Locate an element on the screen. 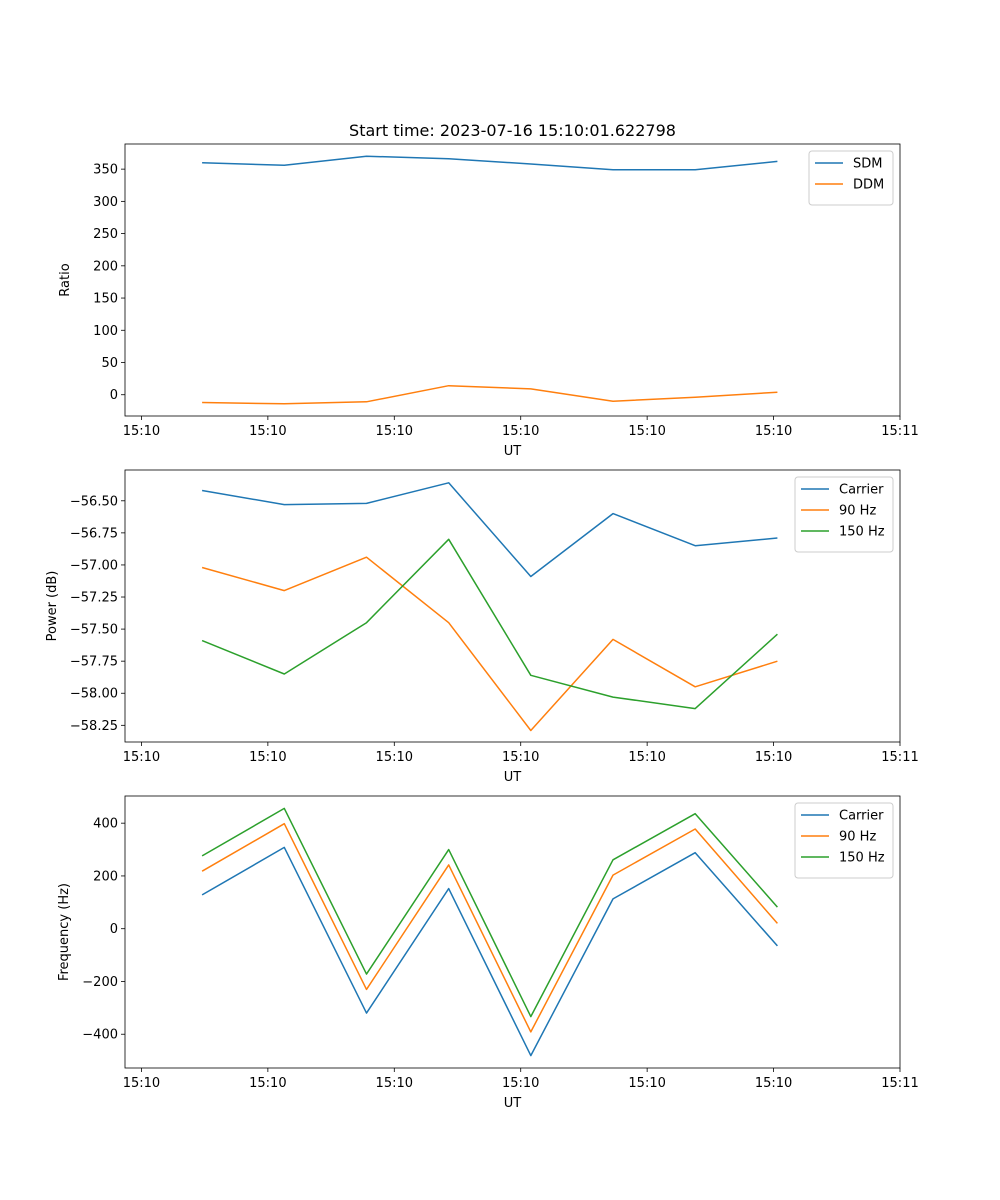 The height and width of the screenshot is (1200, 1000). y-tick-label: −200 is located at coordinates (100, 982).